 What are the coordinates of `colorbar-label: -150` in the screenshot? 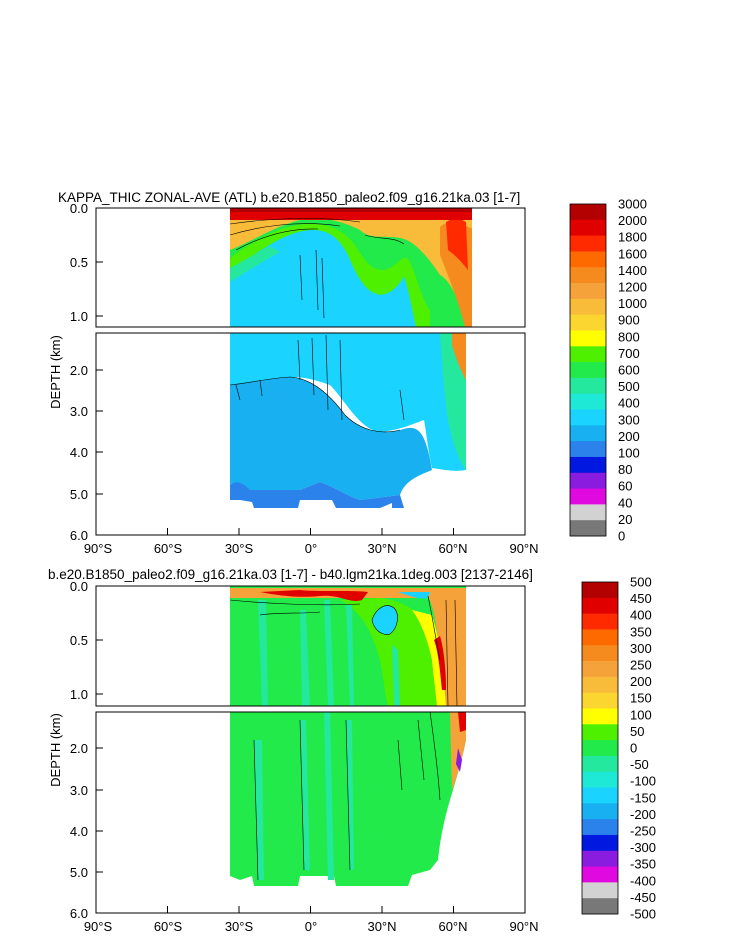 It's located at (643, 797).